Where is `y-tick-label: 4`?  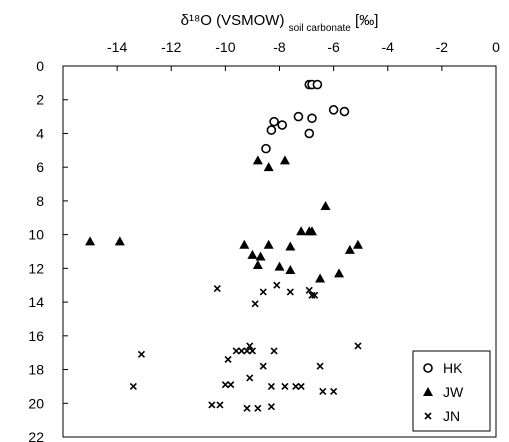 y-tick-label: 4 is located at coordinates (40, 133).